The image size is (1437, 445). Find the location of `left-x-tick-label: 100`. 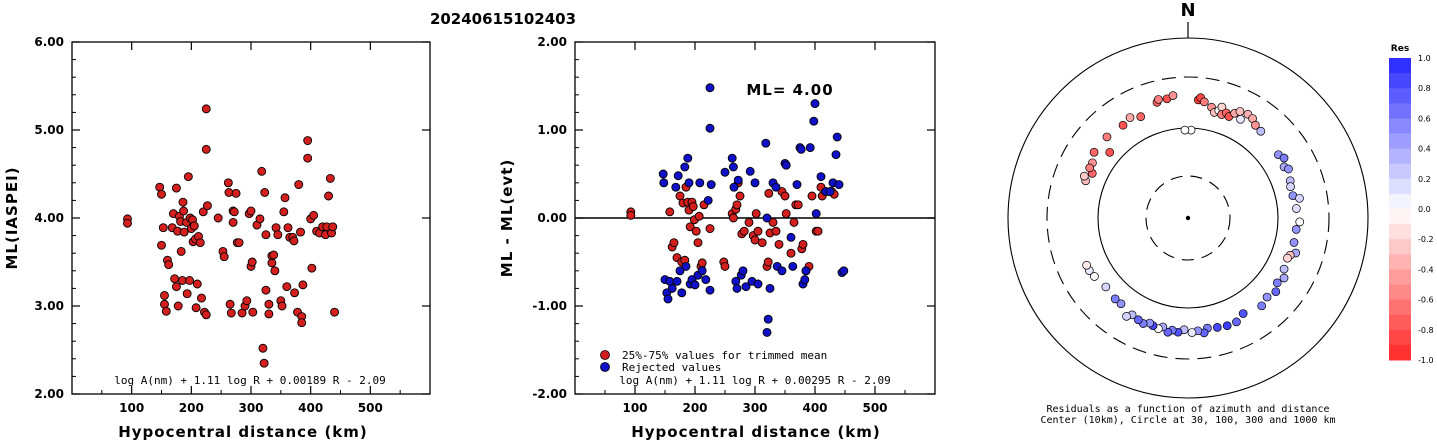

left-x-tick-label: 100 is located at coordinates (131, 408).